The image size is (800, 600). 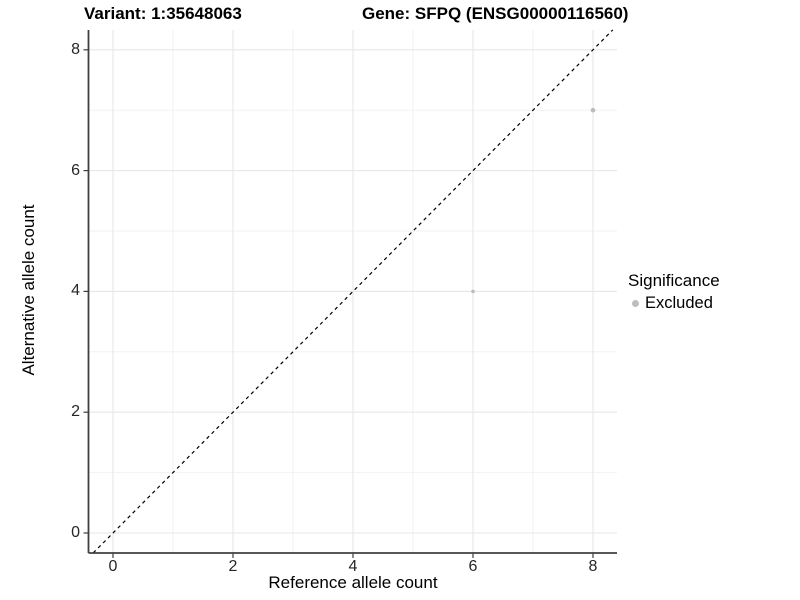 What do you see at coordinates (473, 566) in the screenshot?
I see `x-tick-label: 6` at bounding box center [473, 566].